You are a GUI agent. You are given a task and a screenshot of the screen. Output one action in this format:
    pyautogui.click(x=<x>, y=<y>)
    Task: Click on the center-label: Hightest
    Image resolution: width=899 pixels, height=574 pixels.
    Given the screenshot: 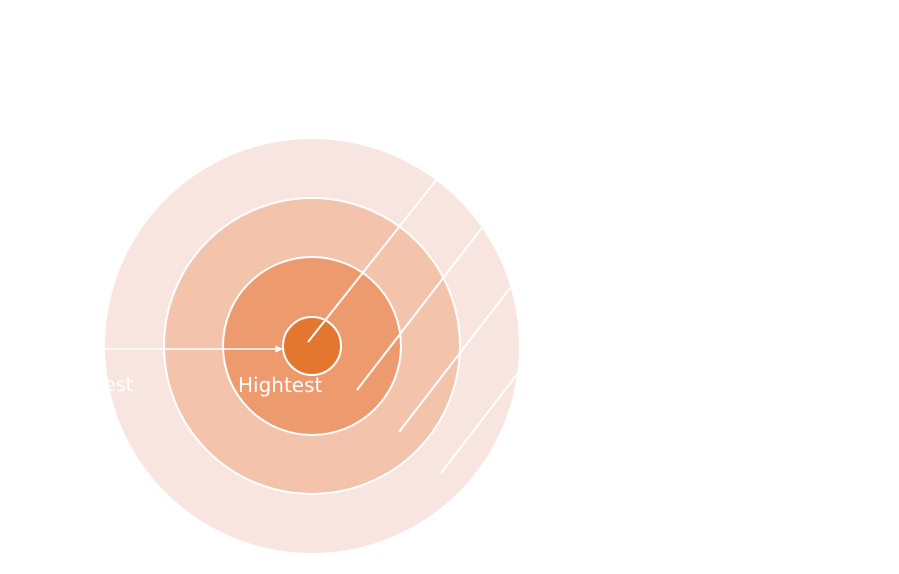 What is the action you would take?
    pyautogui.click(x=280, y=385)
    